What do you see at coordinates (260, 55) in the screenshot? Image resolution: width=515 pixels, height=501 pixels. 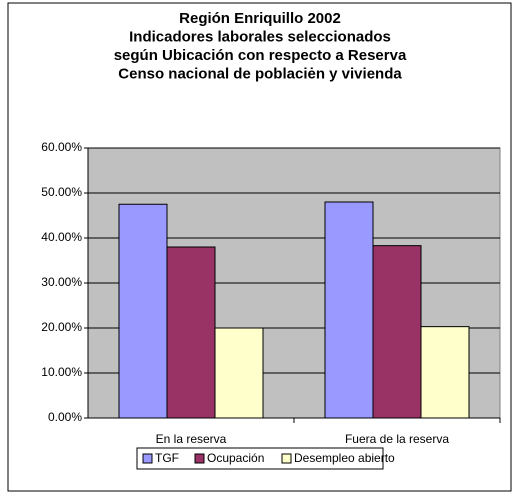 I see `chart-title: según Ubicación con respecto a Reserva` at bounding box center [260, 55].